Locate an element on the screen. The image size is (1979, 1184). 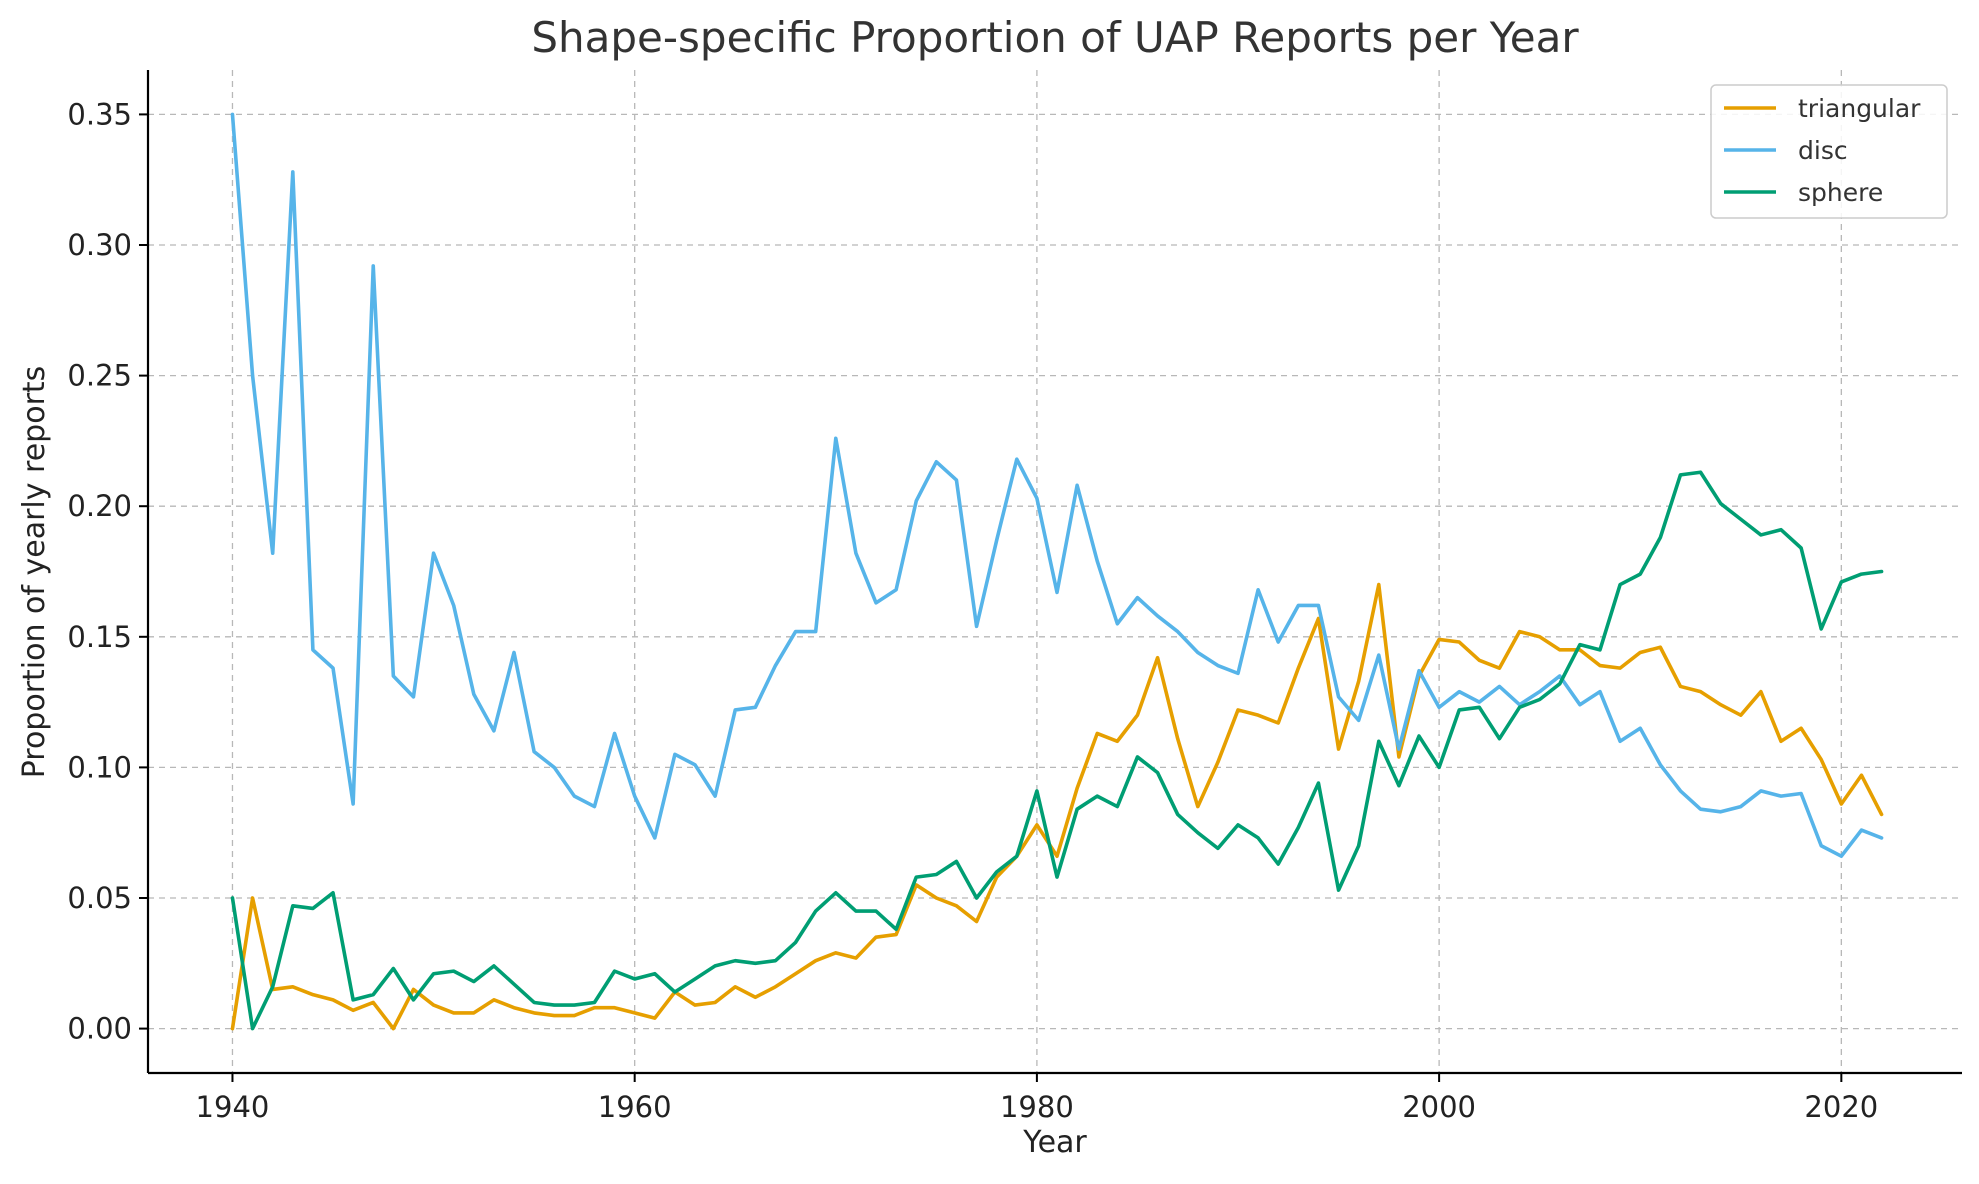
legend: triangular disc sphere is located at coordinates (1829, 151).